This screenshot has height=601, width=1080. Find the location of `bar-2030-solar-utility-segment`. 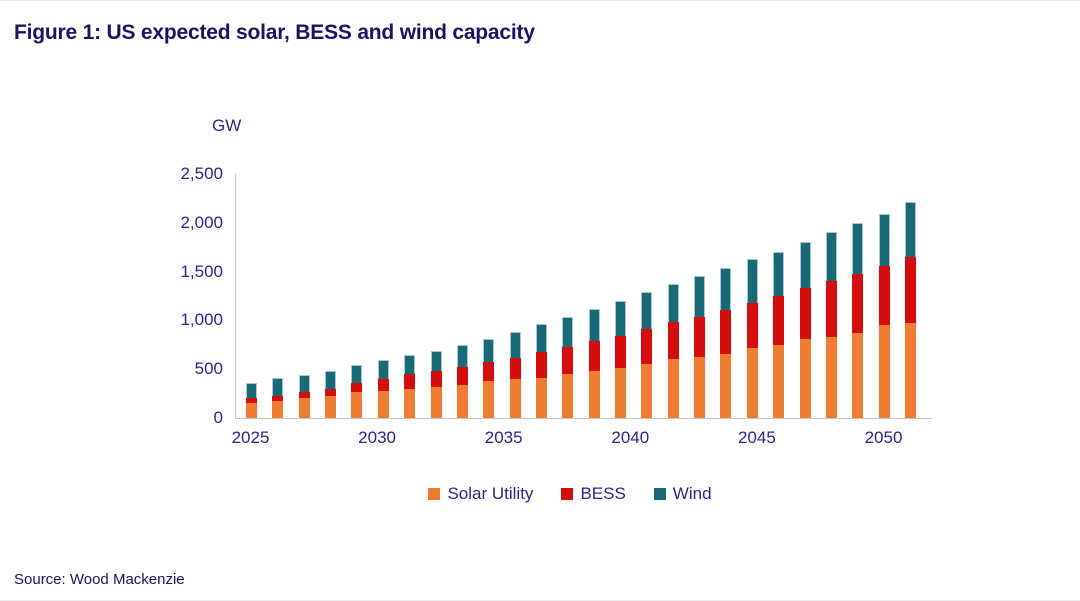

bar-2030-solar-utility-segment is located at coordinates (383, 404).